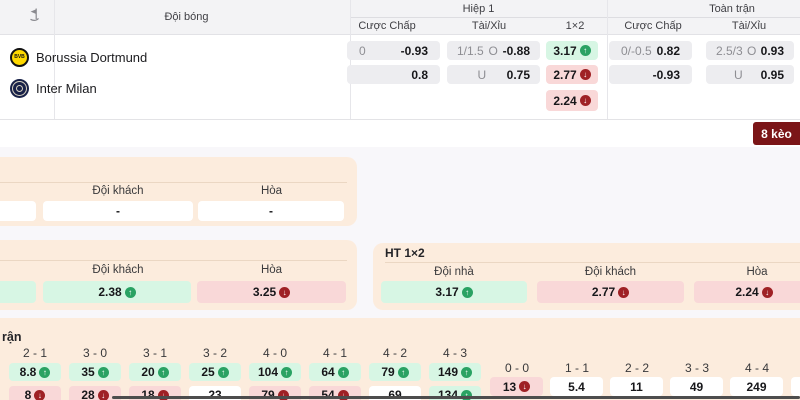 The height and width of the screenshot is (400, 800). I want to click on h1-1x2-draw-cell: 2.24, so click(572, 100).